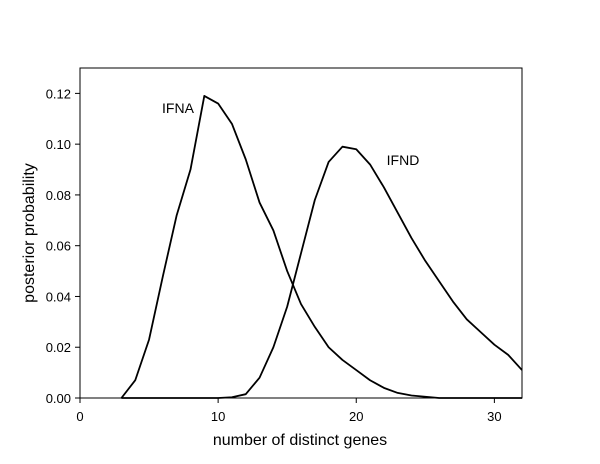 The height and width of the screenshot is (464, 600). What do you see at coordinates (79, 416) in the screenshot?
I see `x-tick-label: 0` at bounding box center [79, 416].